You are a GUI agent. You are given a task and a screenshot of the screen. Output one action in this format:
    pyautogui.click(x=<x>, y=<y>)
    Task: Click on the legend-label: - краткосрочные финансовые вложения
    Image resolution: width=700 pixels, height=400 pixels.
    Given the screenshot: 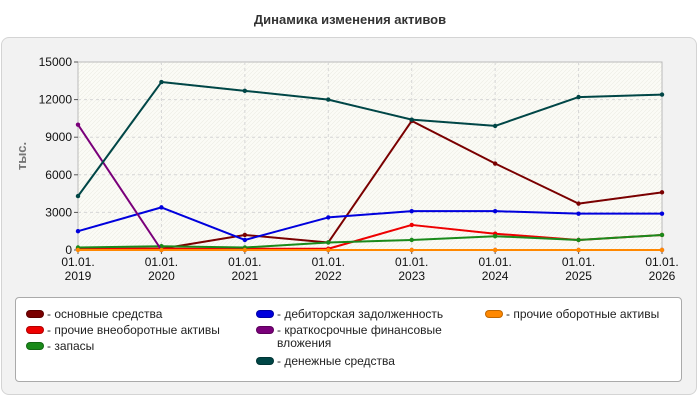 What is the action you would take?
    pyautogui.click(x=359, y=336)
    